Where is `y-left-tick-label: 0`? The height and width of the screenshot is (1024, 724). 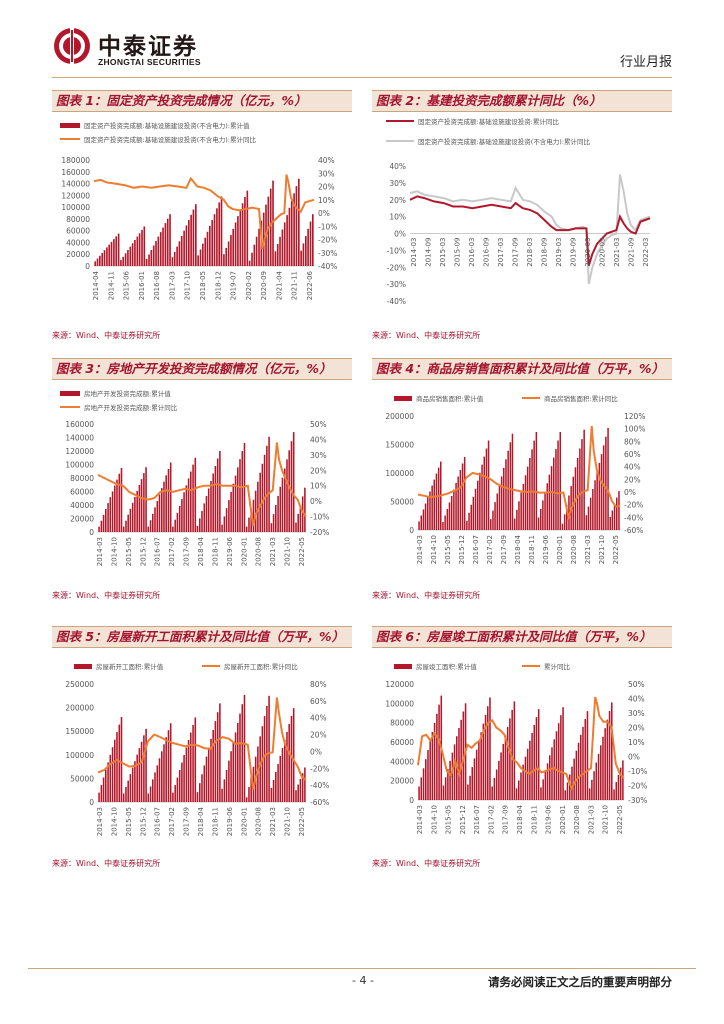 y-left-tick-label: 0 is located at coordinates (91, 802).